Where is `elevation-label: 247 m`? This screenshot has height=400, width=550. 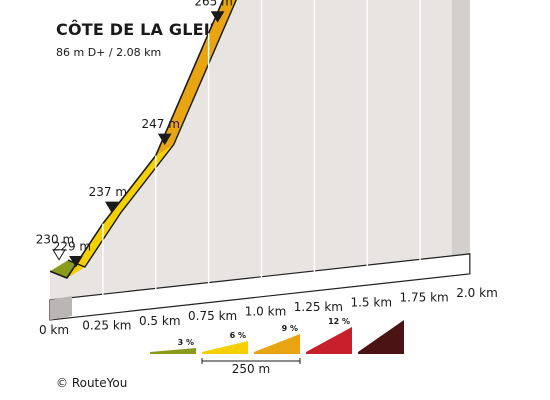 elevation-label: 247 m is located at coordinates (161, 124).